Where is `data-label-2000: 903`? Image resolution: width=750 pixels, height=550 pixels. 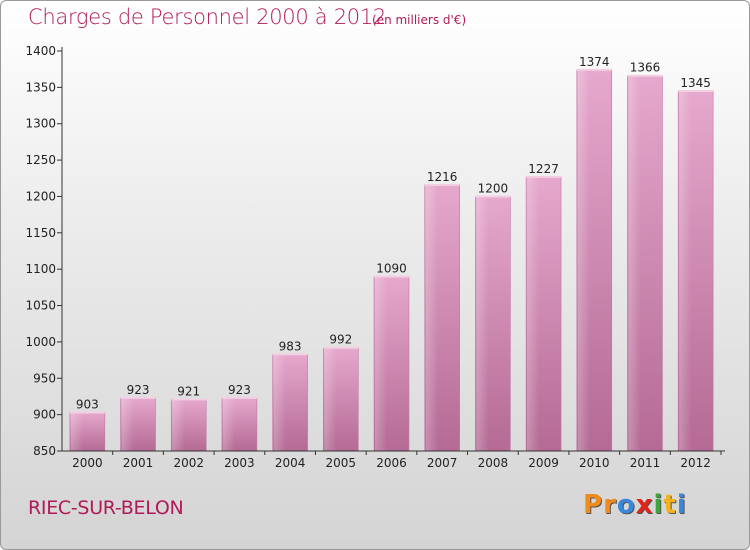
data-label-2000: 903 is located at coordinates (87, 404).